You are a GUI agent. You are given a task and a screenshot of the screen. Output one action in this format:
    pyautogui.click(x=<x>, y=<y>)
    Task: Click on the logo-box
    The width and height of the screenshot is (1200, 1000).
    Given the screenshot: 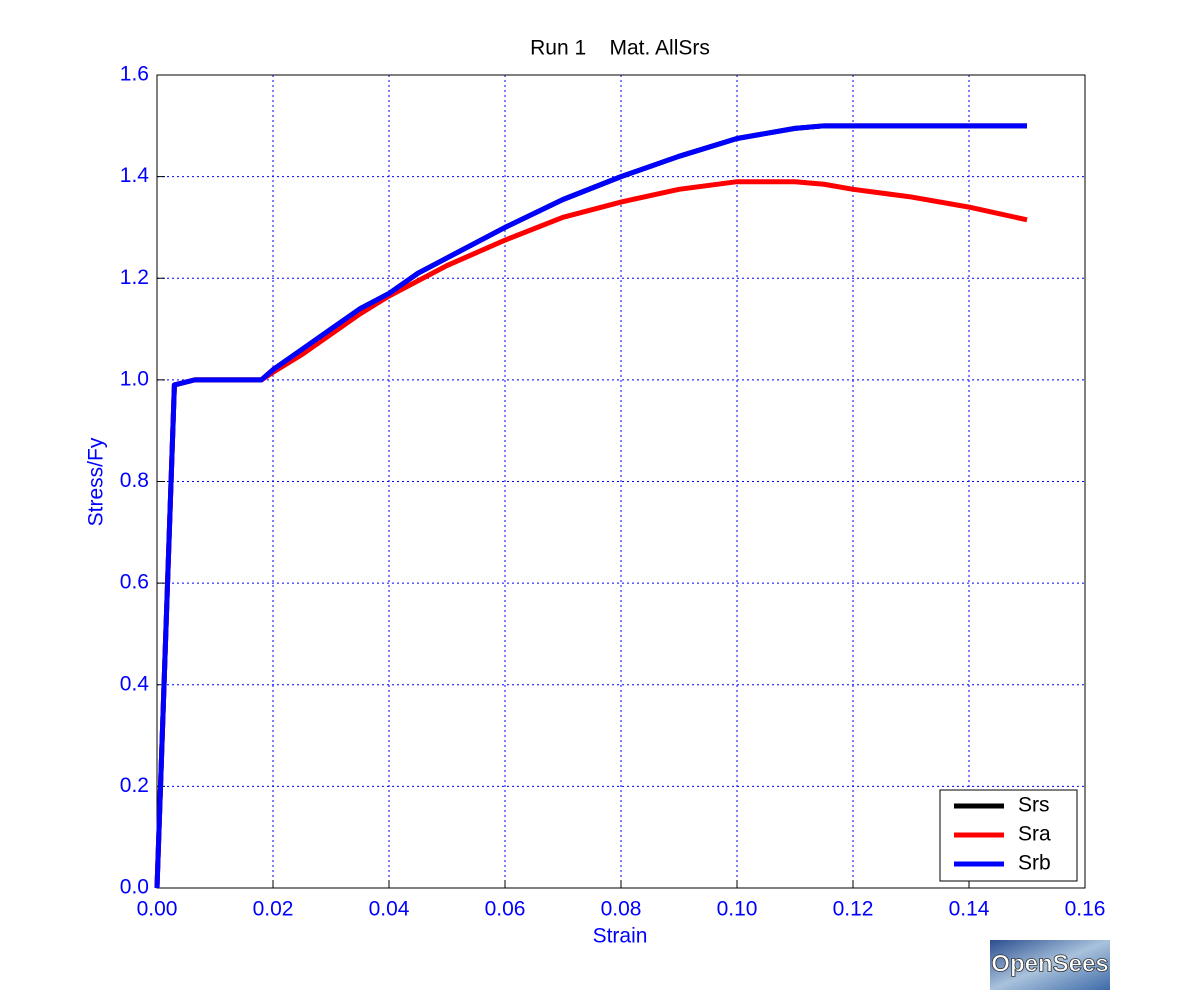 What is the action you would take?
    pyautogui.click(x=1050, y=965)
    